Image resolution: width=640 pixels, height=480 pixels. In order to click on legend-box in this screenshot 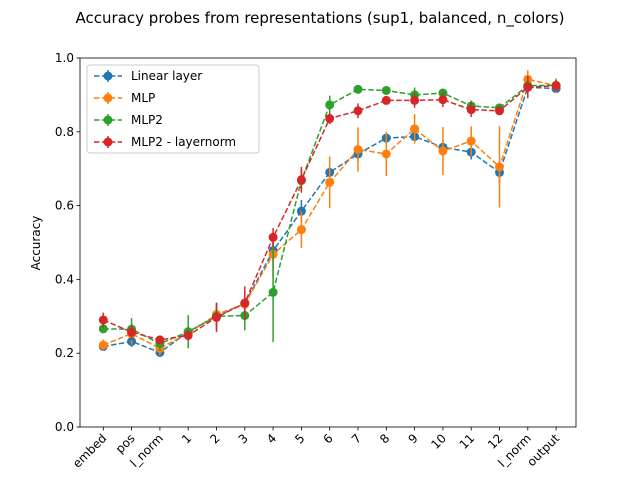, I will do `click(173, 109)`.